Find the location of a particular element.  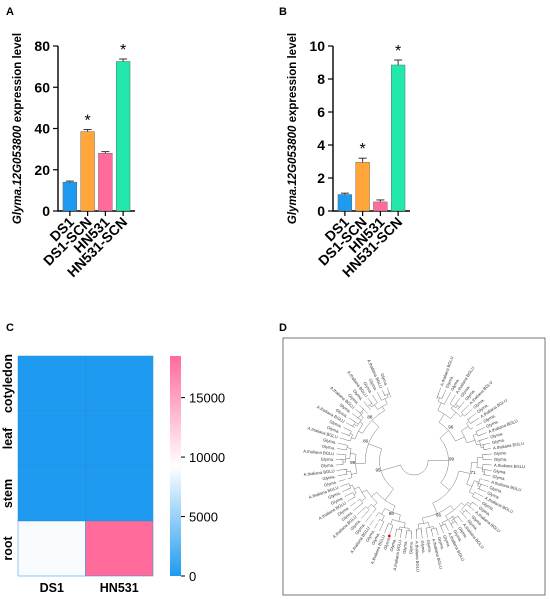

heatmap-cell-stem-ds1 is located at coordinates (51, 493).